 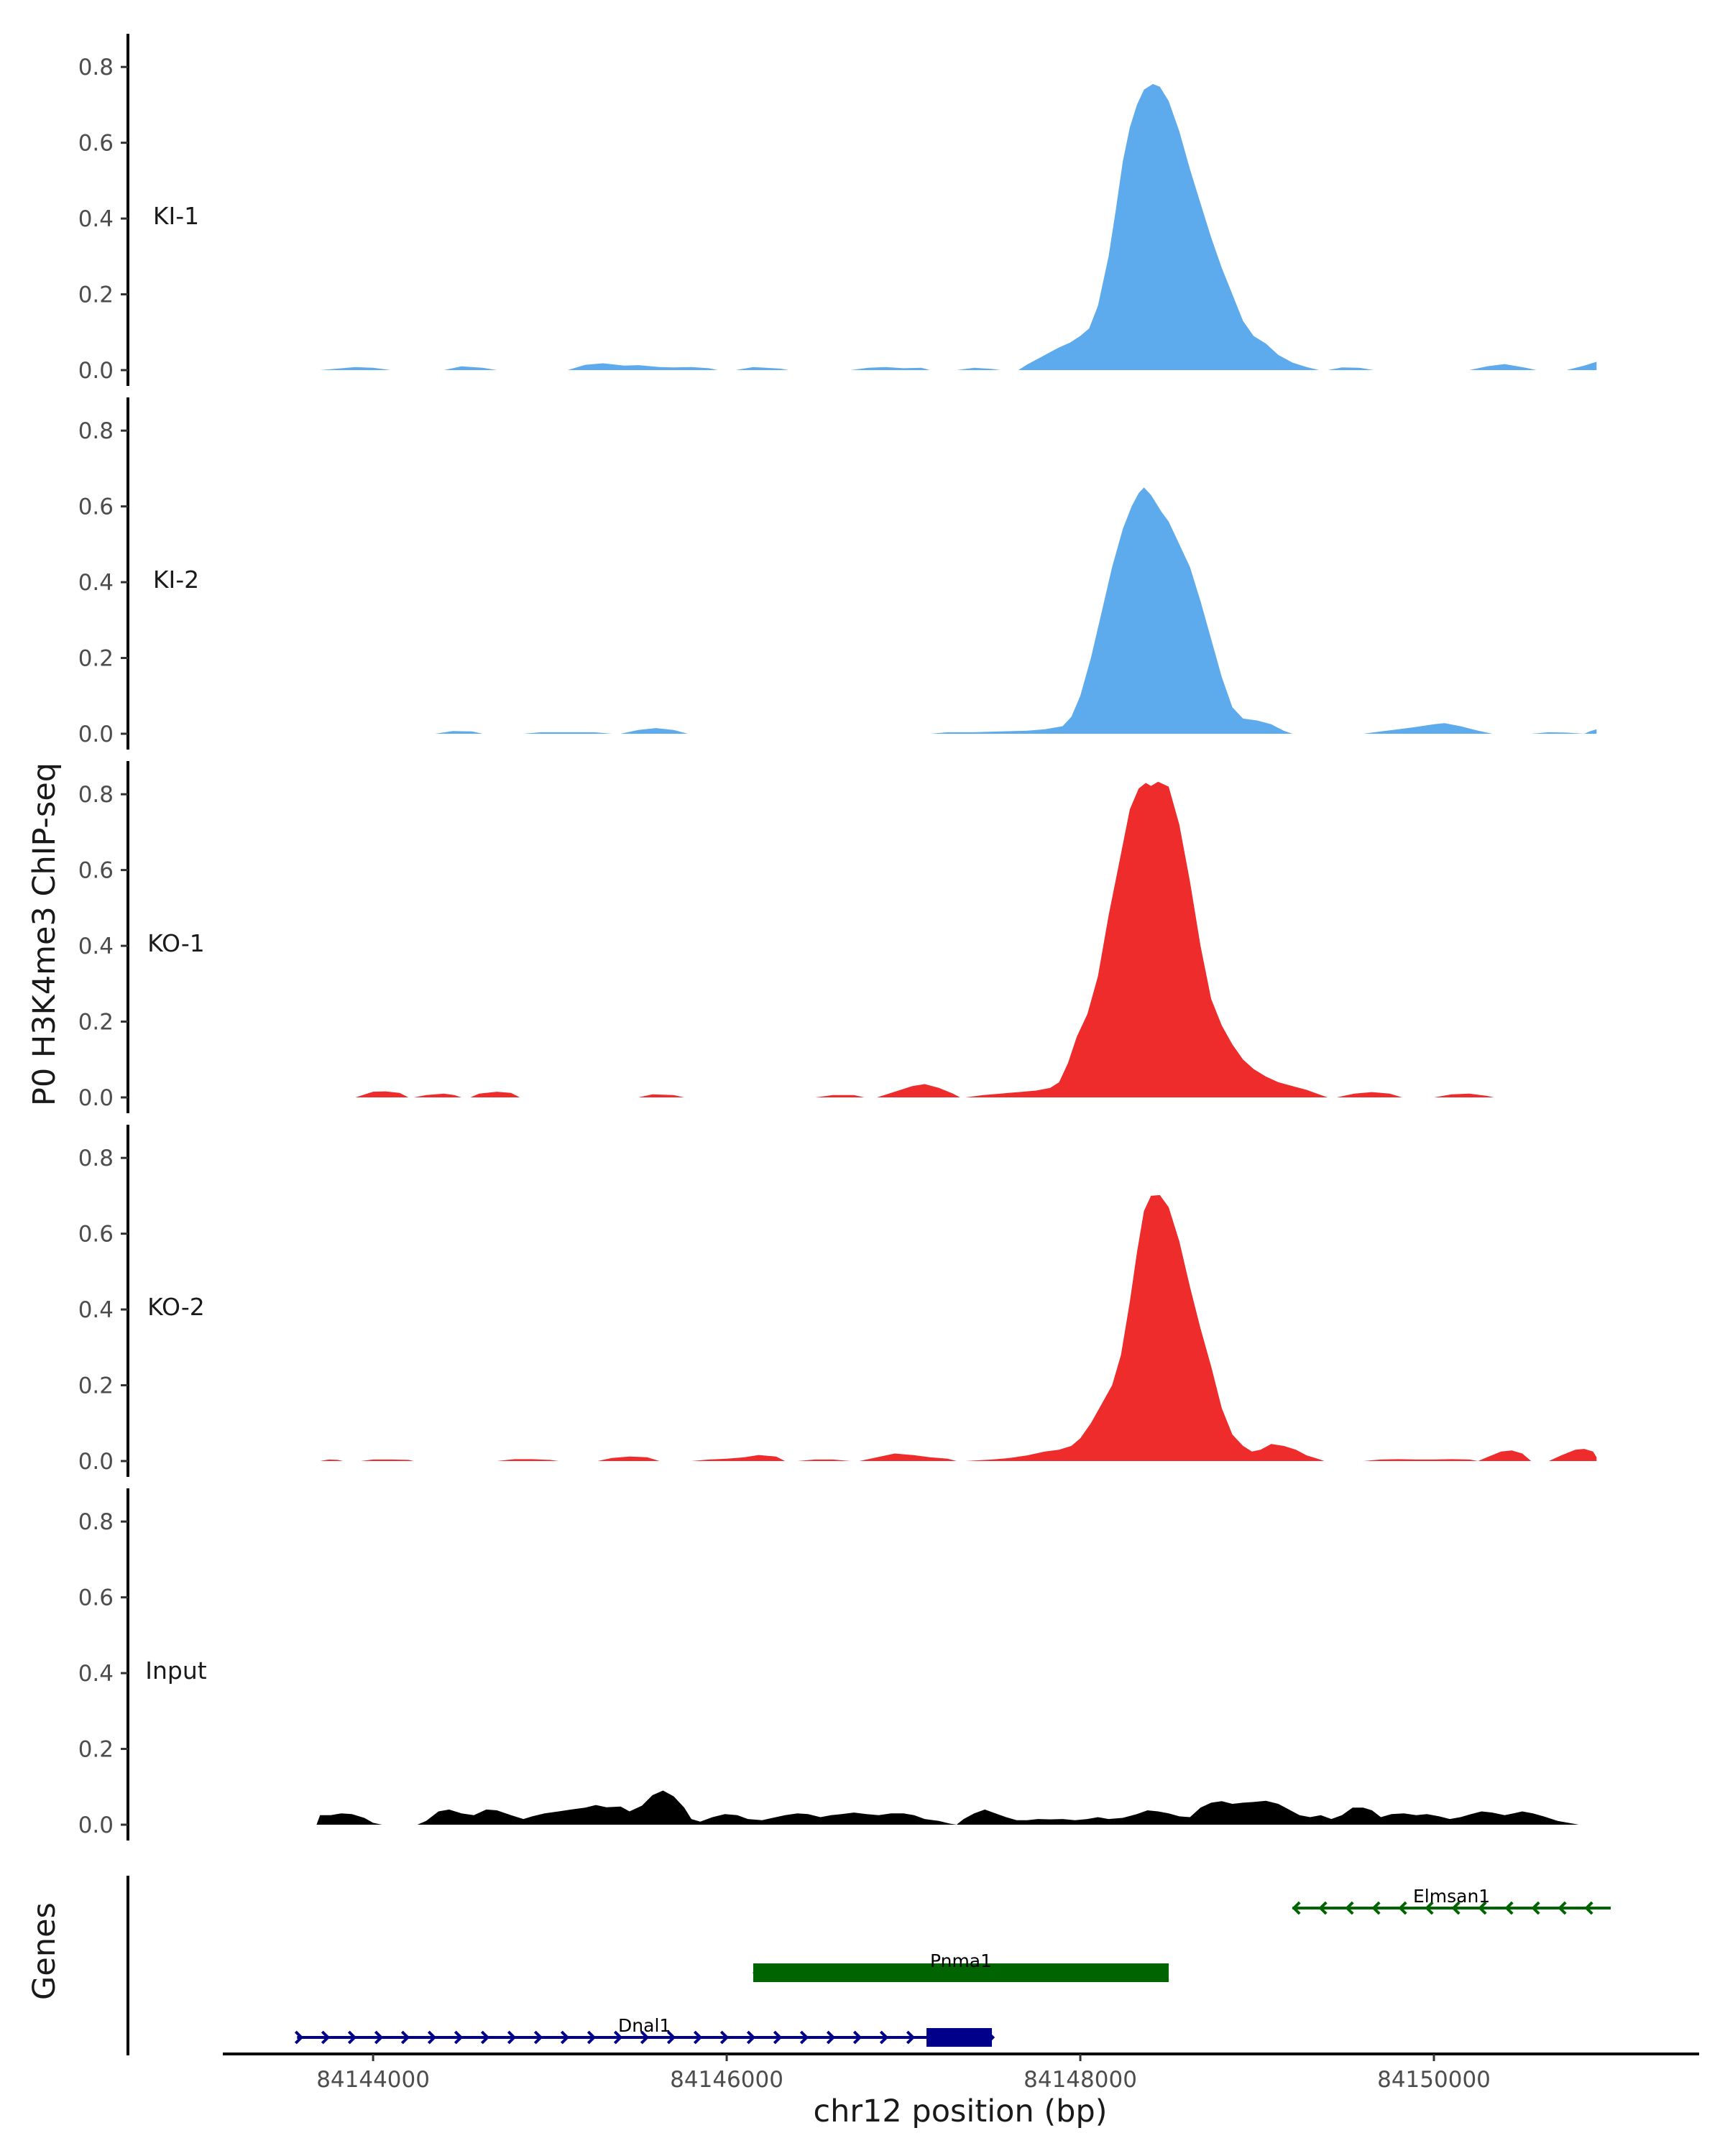 I want to click on x-axis-title: chr12 position (bp), so click(x=960, y=2111).